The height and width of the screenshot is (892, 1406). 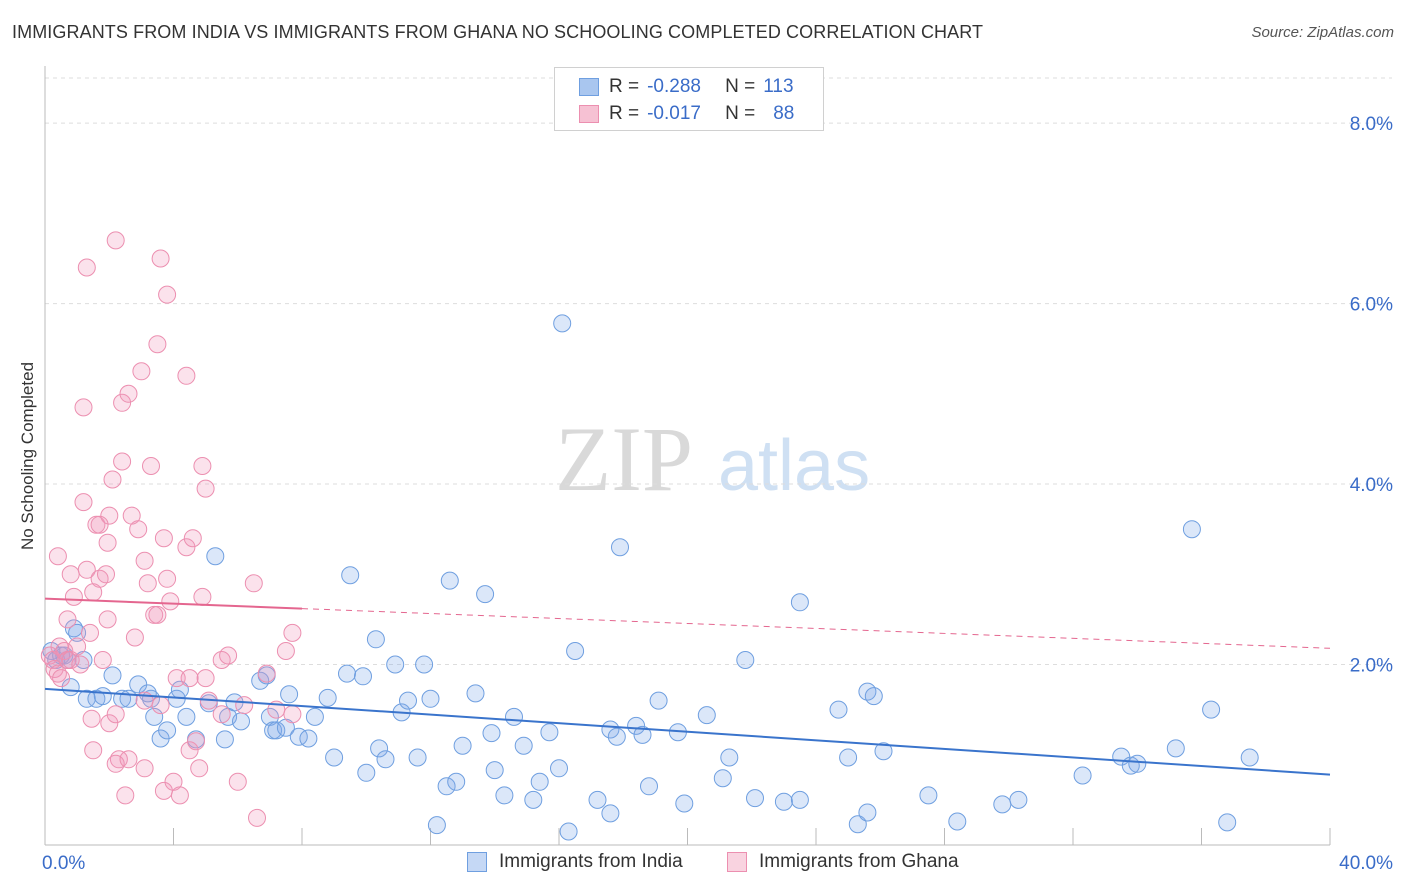 What do you see at coordinates (1371, 485) in the screenshot?
I see `y-tick-label: 4.0%` at bounding box center [1371, 485].